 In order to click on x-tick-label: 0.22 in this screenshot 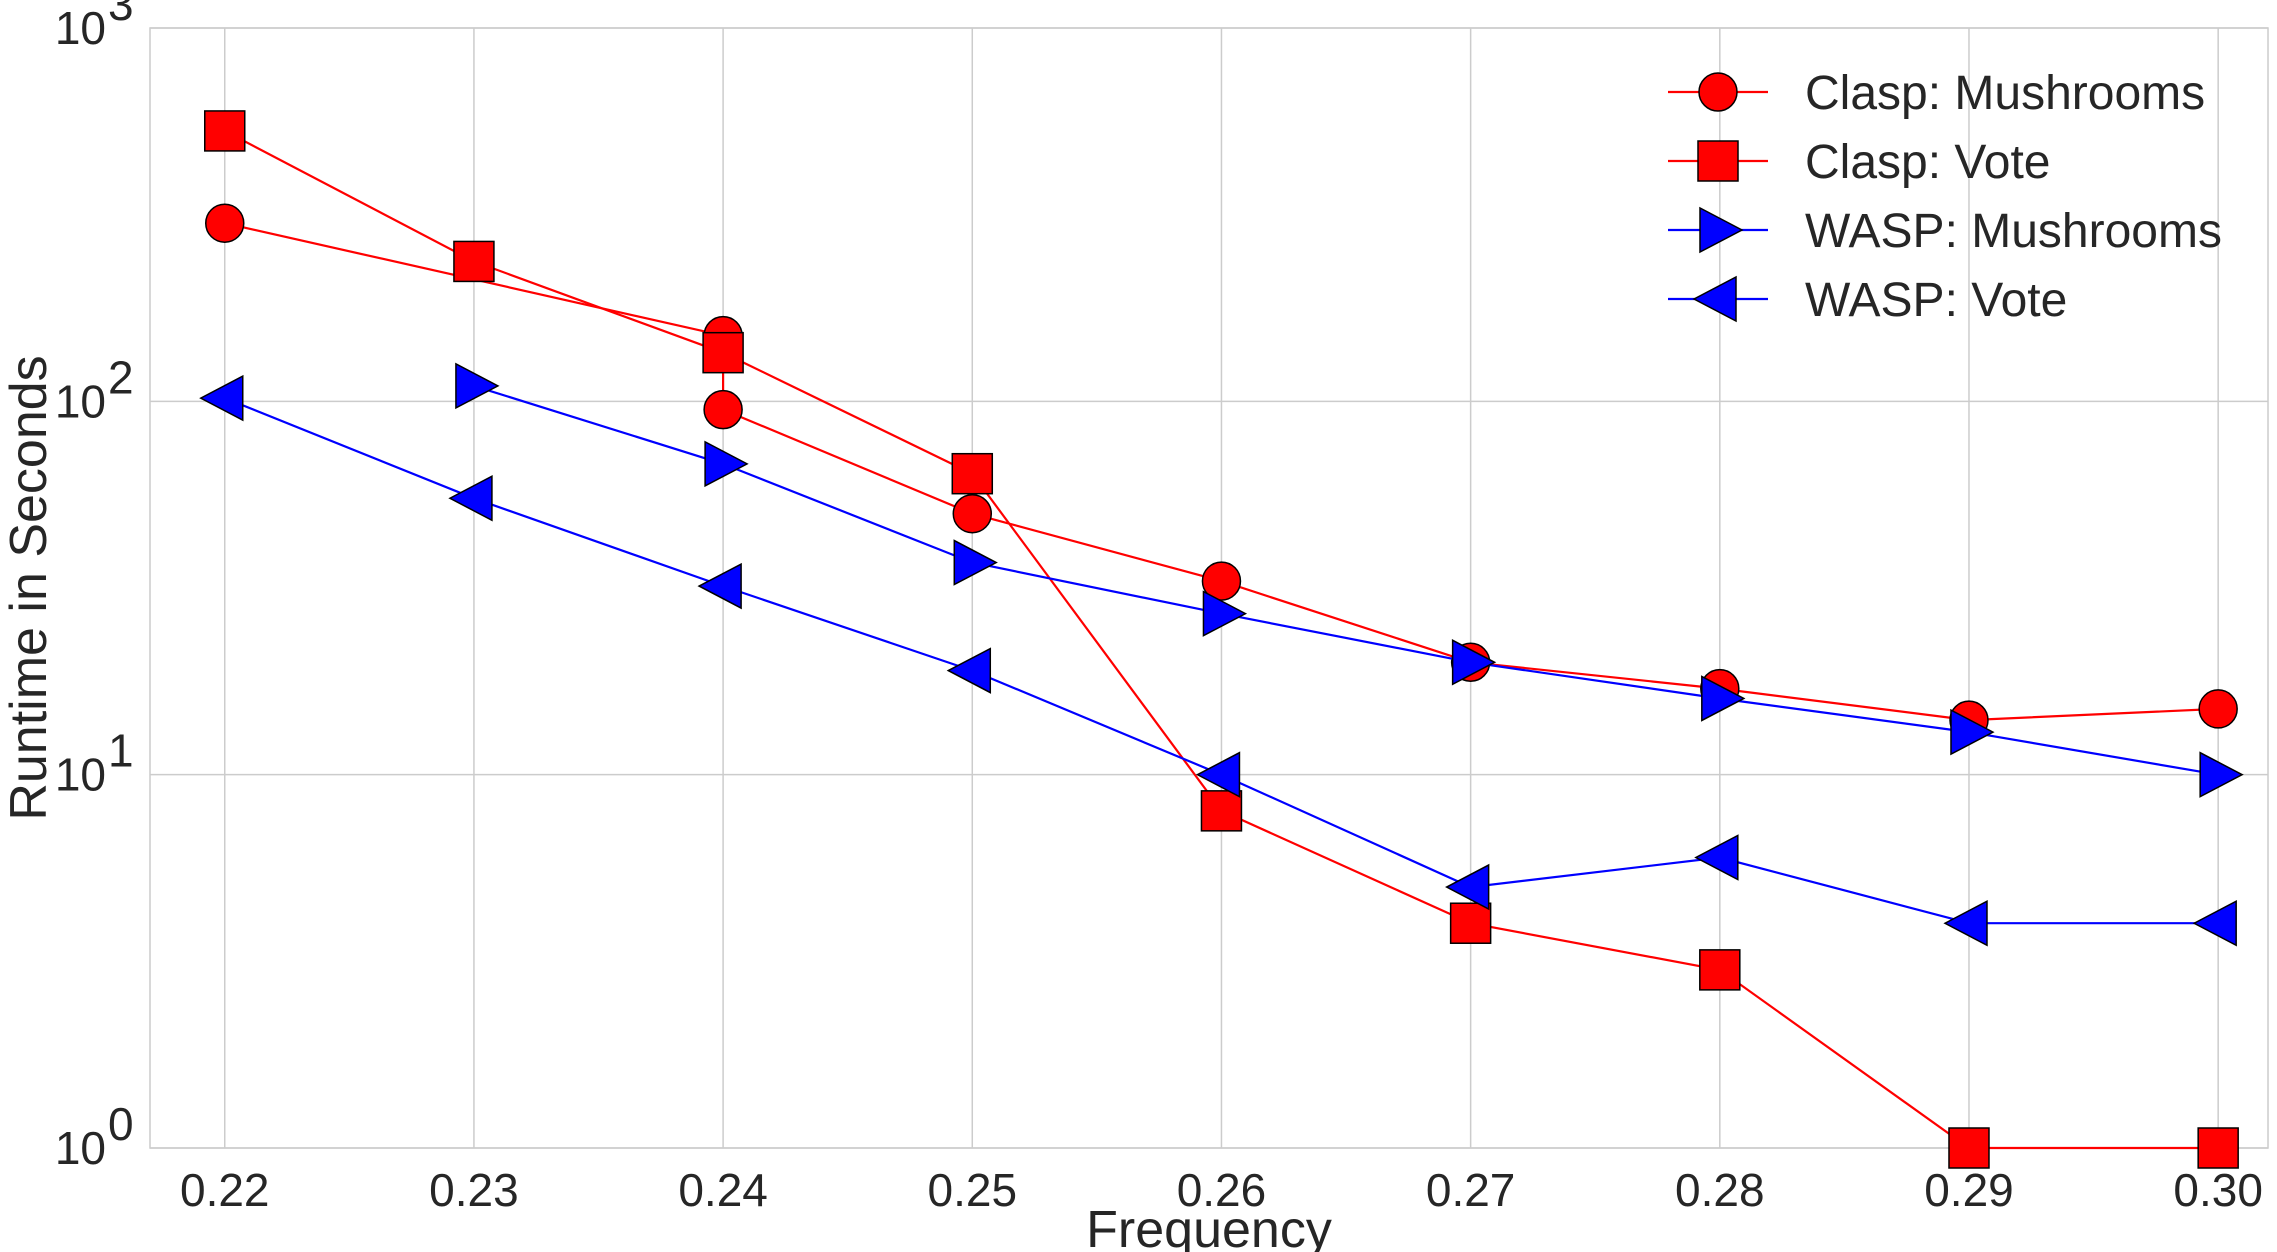, I will do `click(225, 1190)`.